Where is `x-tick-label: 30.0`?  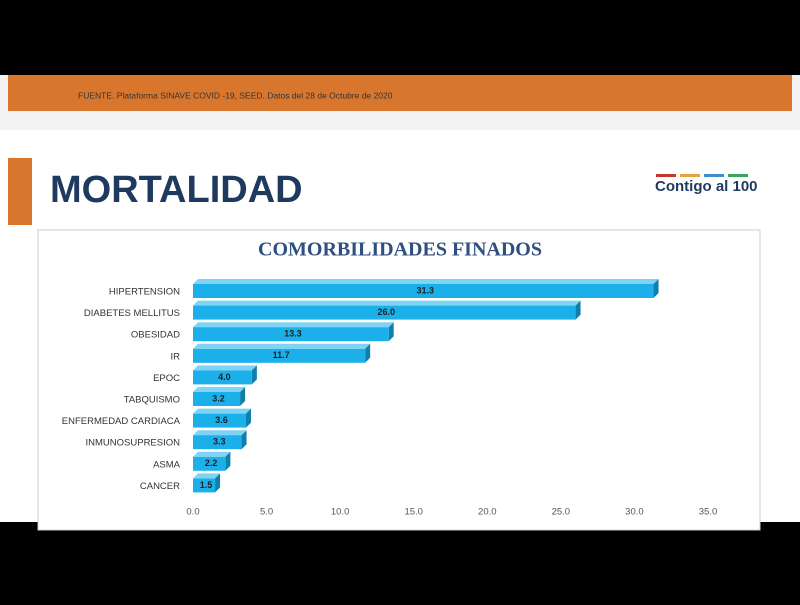
x-tick-label: 30.0 is located at coordinates (634, 512).